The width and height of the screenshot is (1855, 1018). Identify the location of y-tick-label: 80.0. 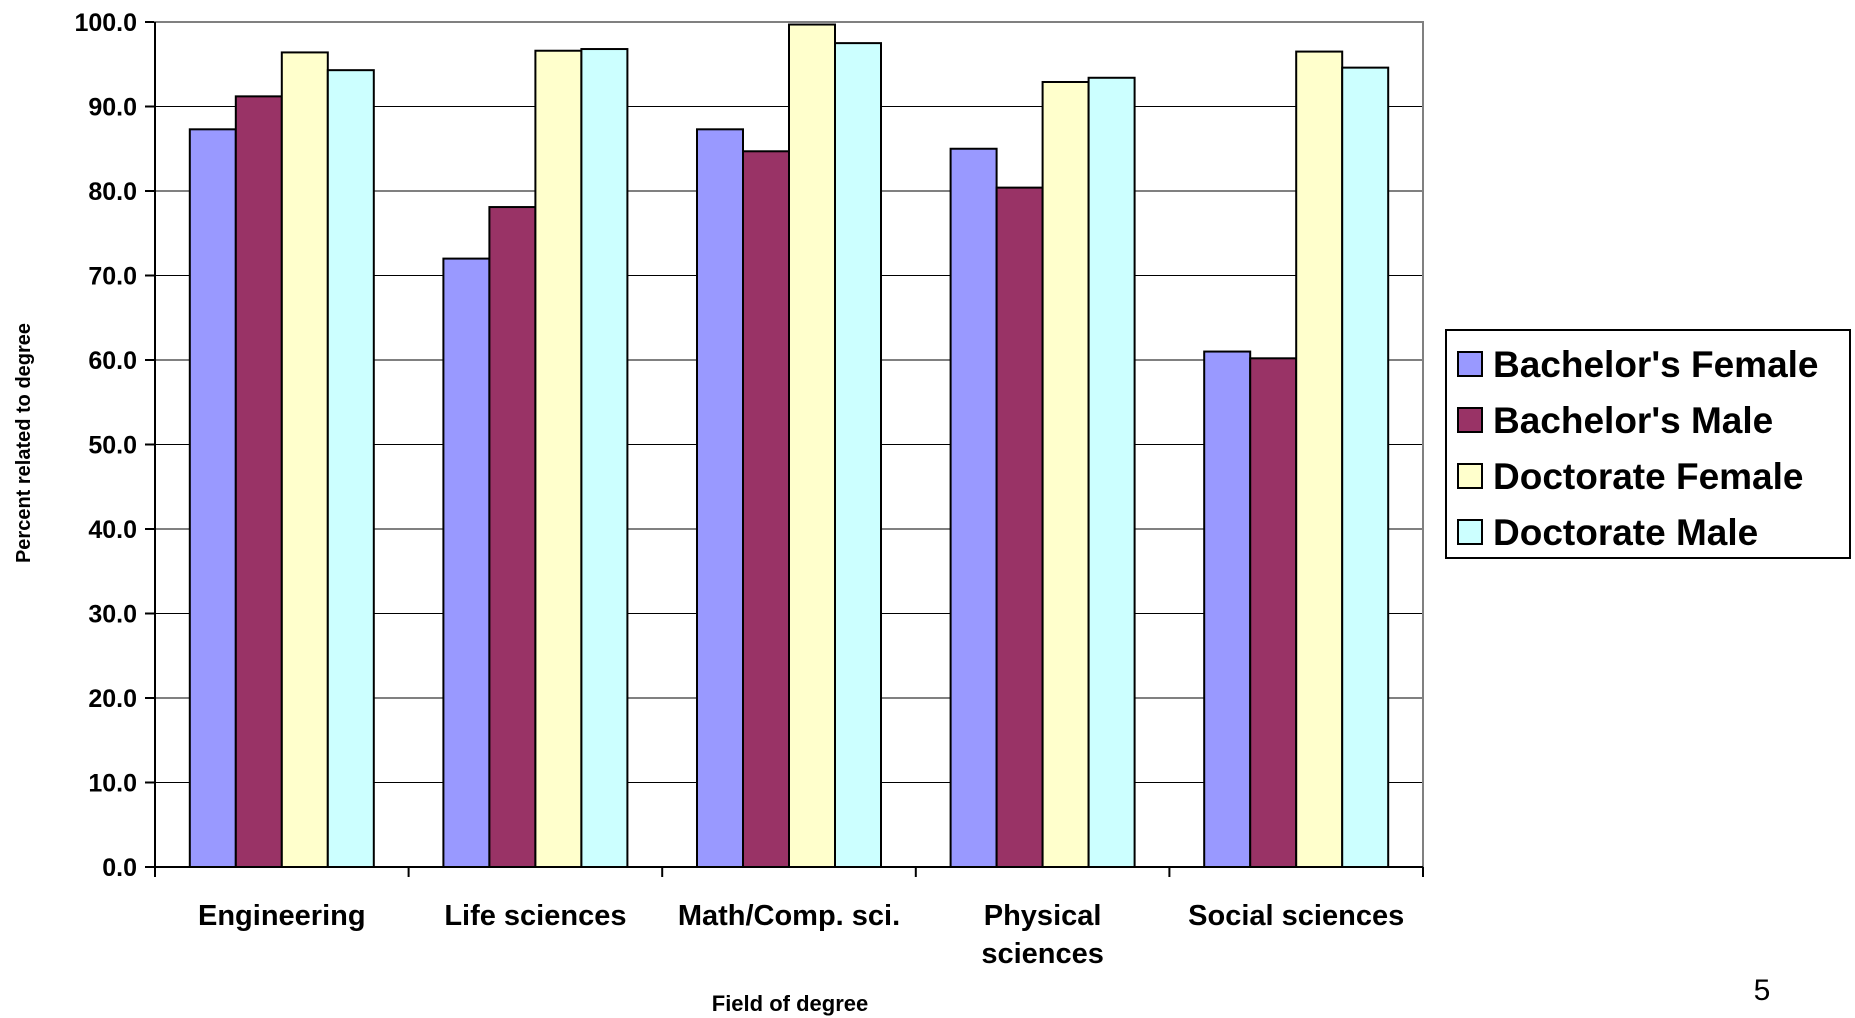
(112, 192).